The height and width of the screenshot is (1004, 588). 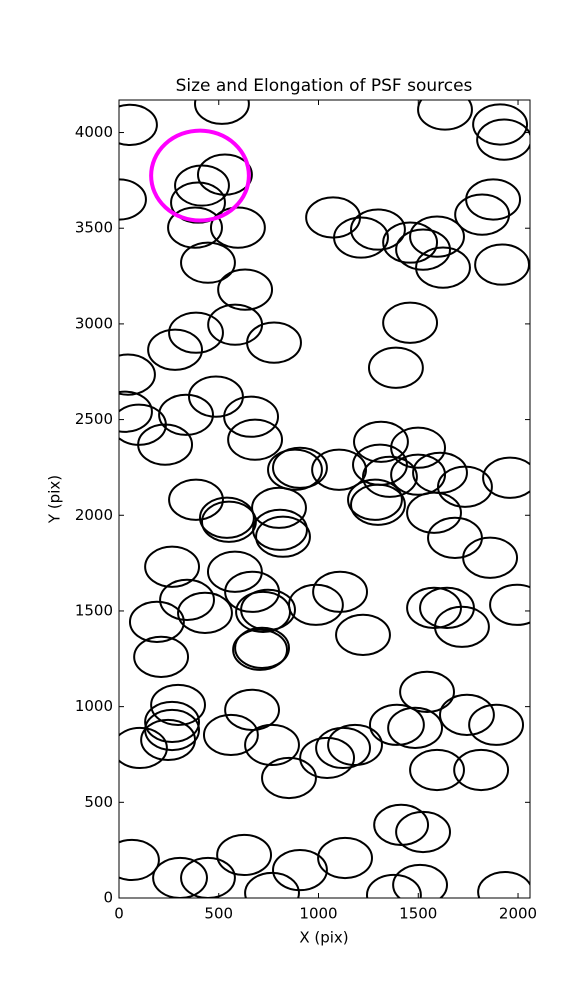 I want to click on y-tick-label: 1500, so click(x=94, y=610).